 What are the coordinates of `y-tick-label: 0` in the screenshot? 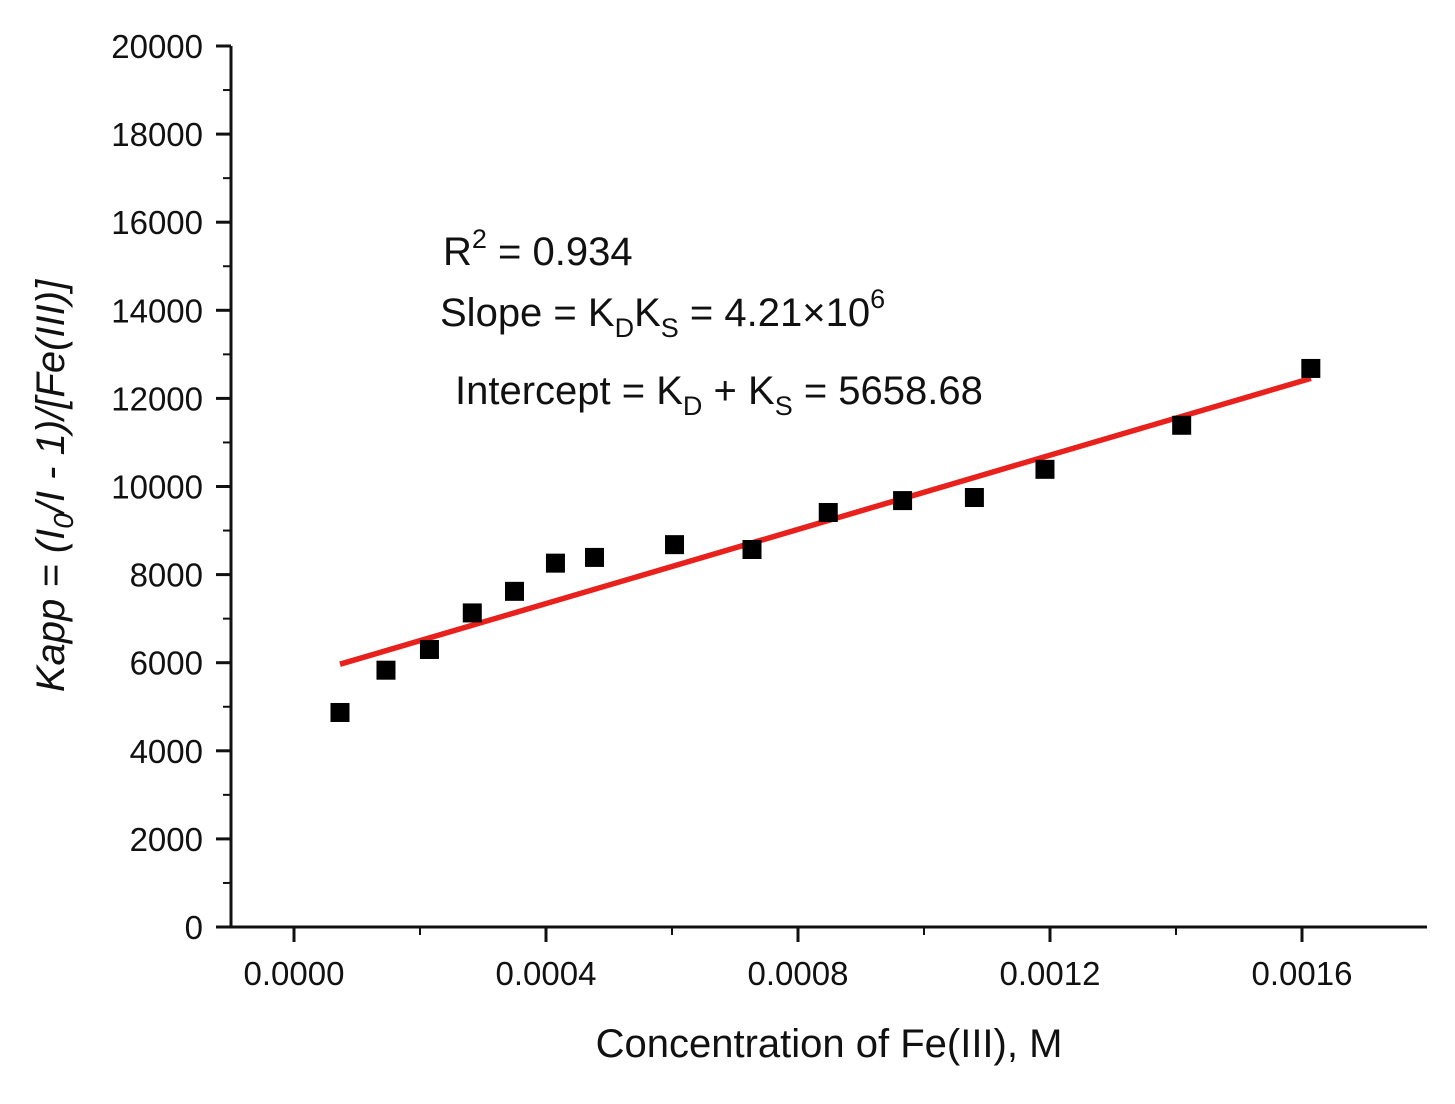 It's located at (194, 927).